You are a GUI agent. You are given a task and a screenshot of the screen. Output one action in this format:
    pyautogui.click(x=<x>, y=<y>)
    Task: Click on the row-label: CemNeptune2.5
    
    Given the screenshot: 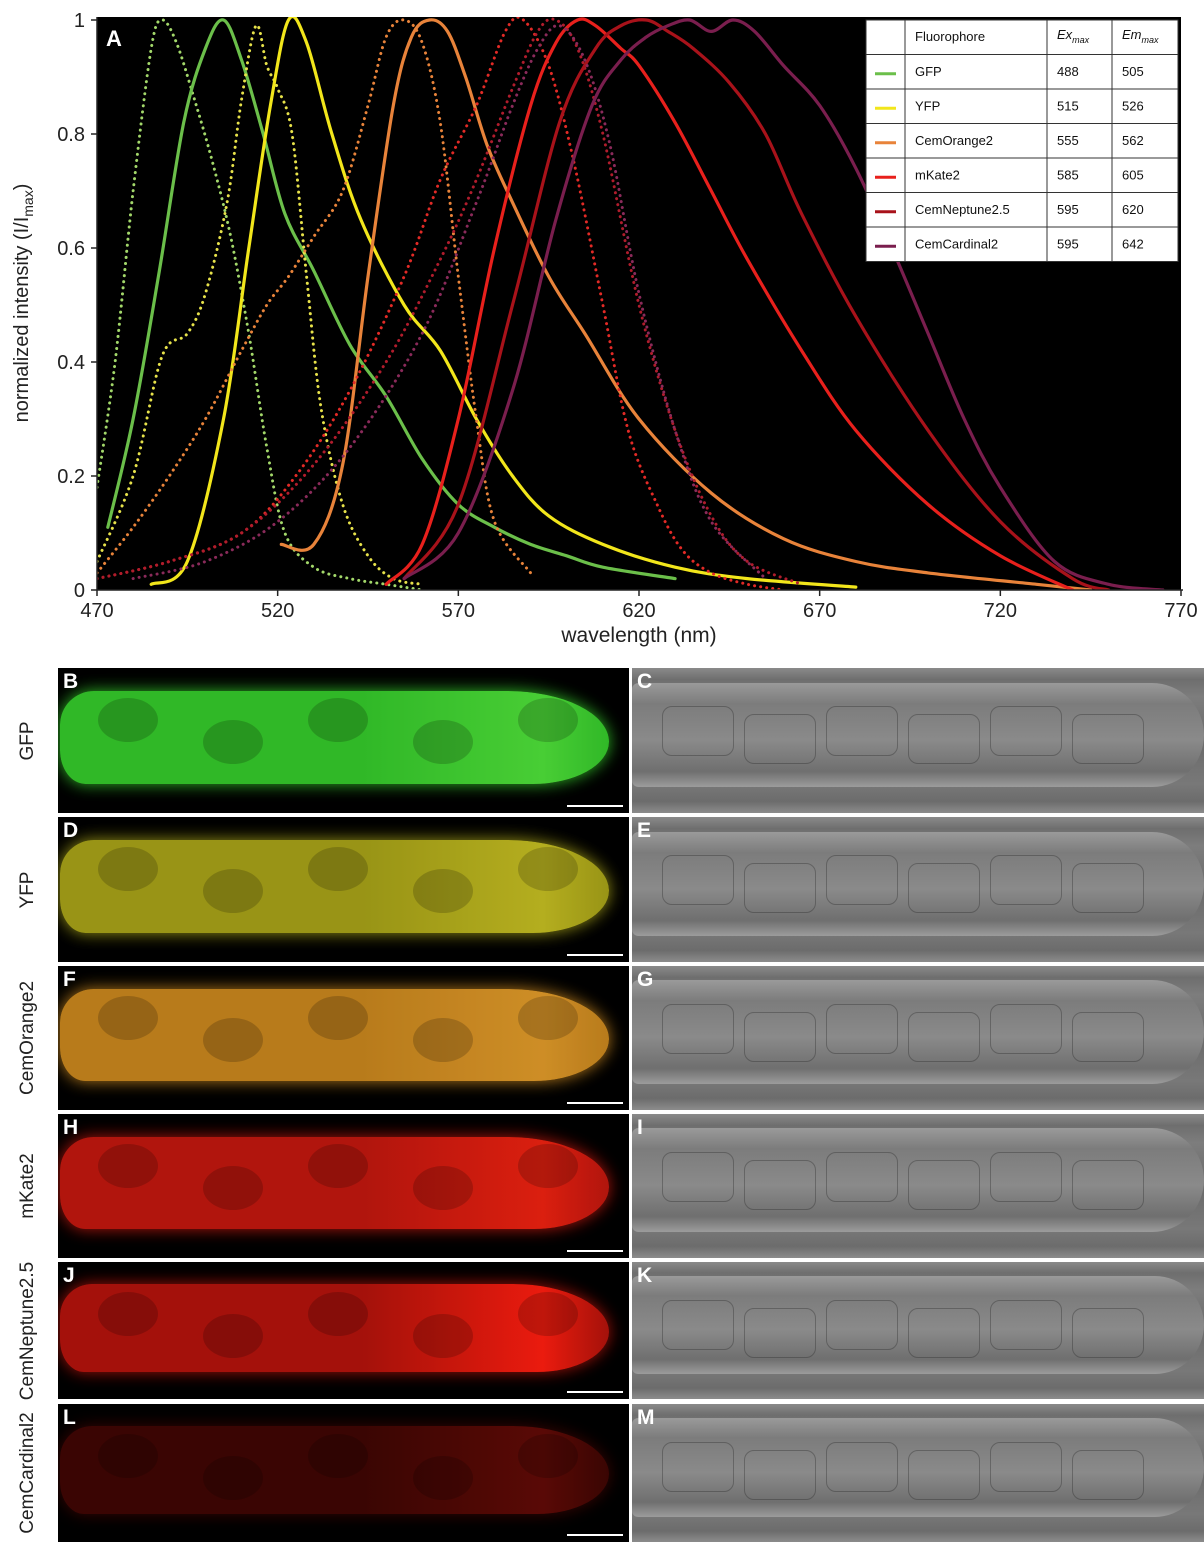 What is the action you would take?
    pyautogui.click(x=28, y=1330)
    